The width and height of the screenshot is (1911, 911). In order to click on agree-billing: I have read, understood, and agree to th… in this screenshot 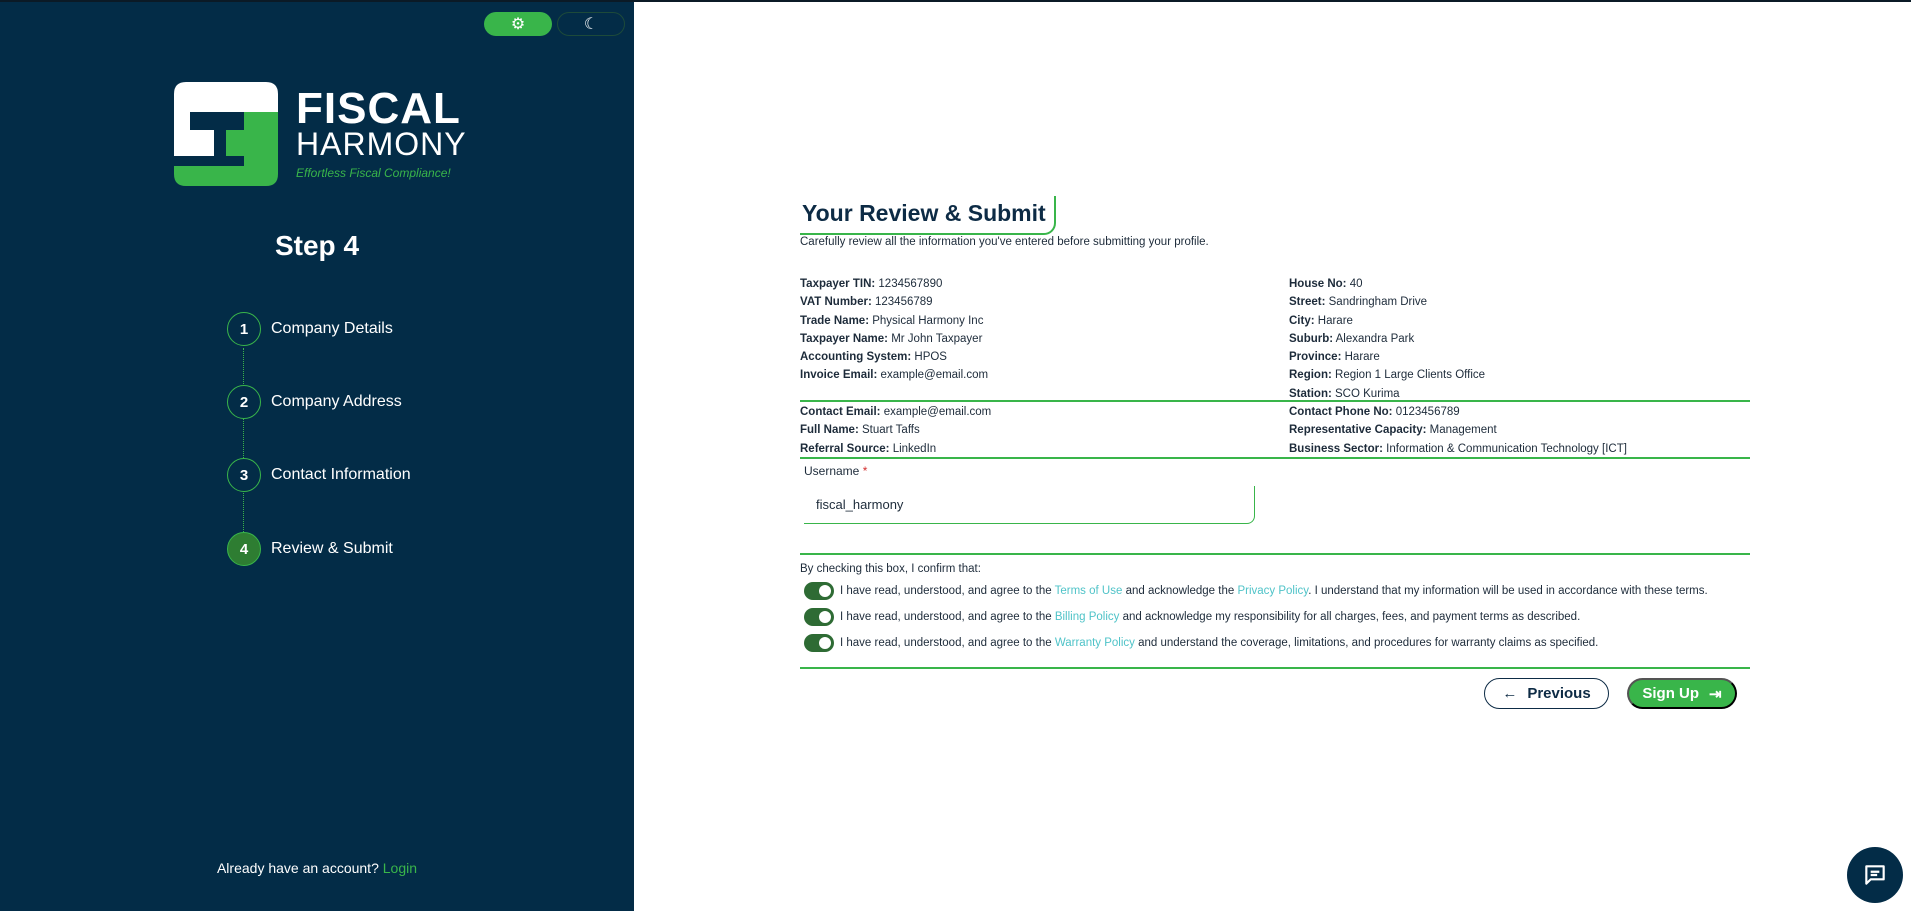, I will do `click(1192, 617)`.